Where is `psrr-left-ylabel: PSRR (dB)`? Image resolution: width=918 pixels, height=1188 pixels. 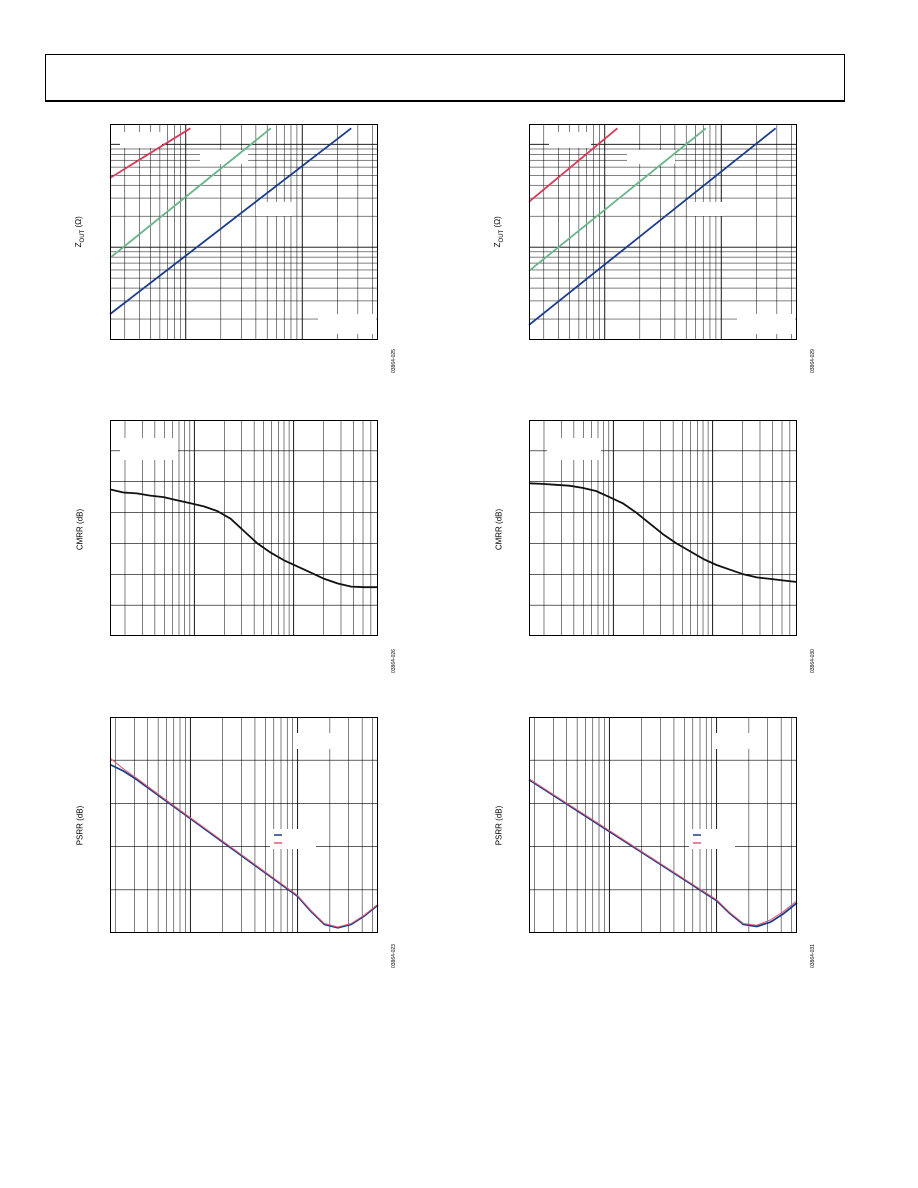 psrr-left-ylabel: PSRR (dB) is located at coordinates (80, 825).